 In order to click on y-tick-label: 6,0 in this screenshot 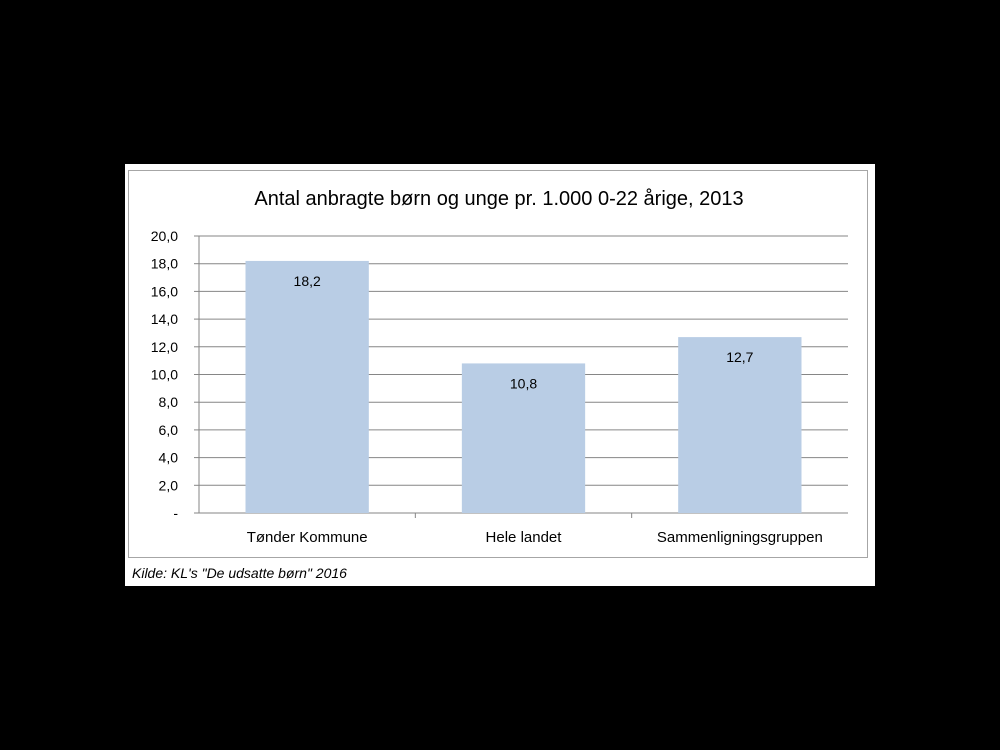, I will do `click(169, 430)`.